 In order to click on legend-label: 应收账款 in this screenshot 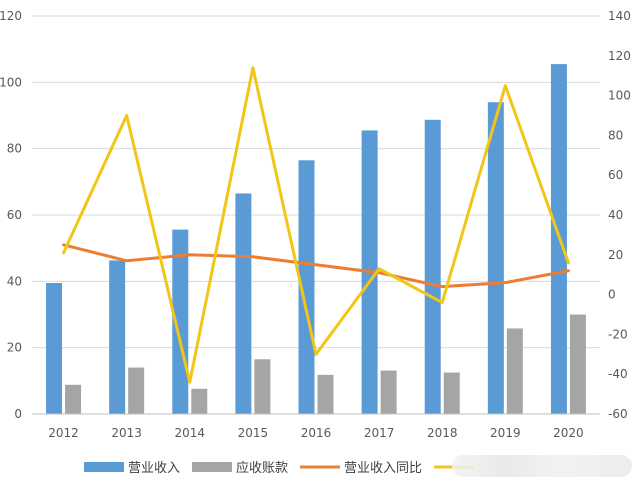, I will do `click(262, 468)`.